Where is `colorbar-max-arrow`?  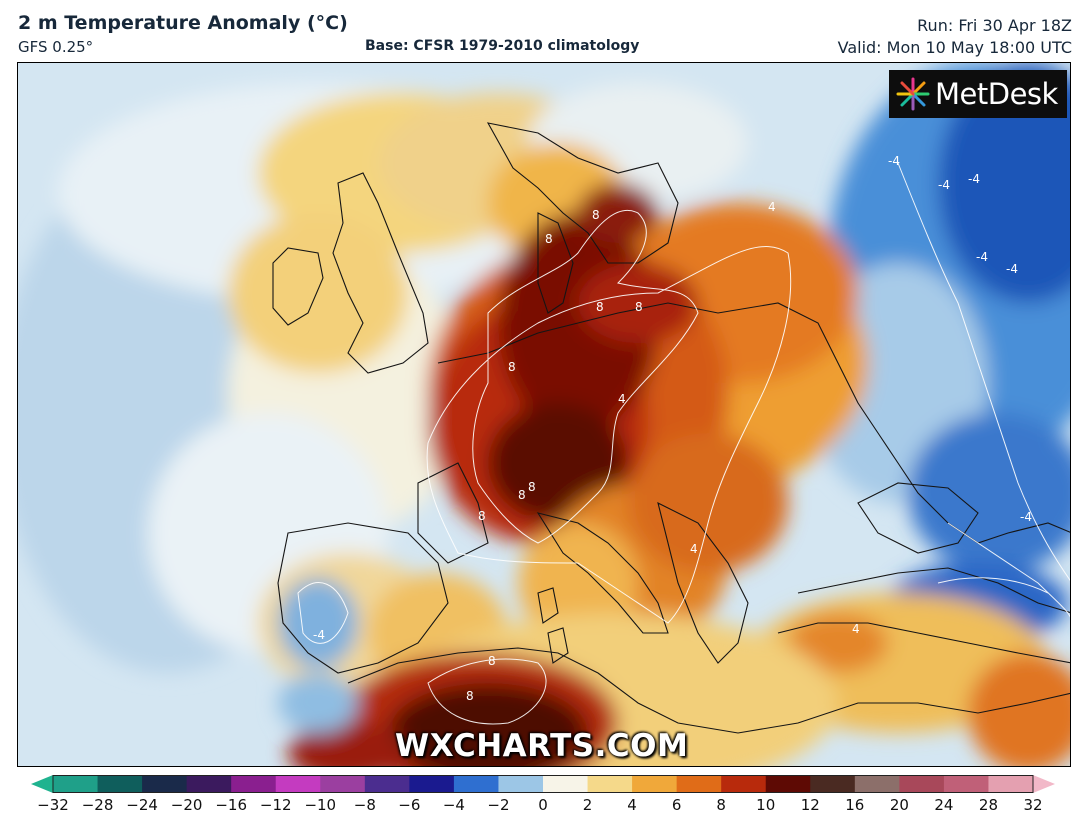 colorbar-max-arrow is located at coordinates (1044, 784).